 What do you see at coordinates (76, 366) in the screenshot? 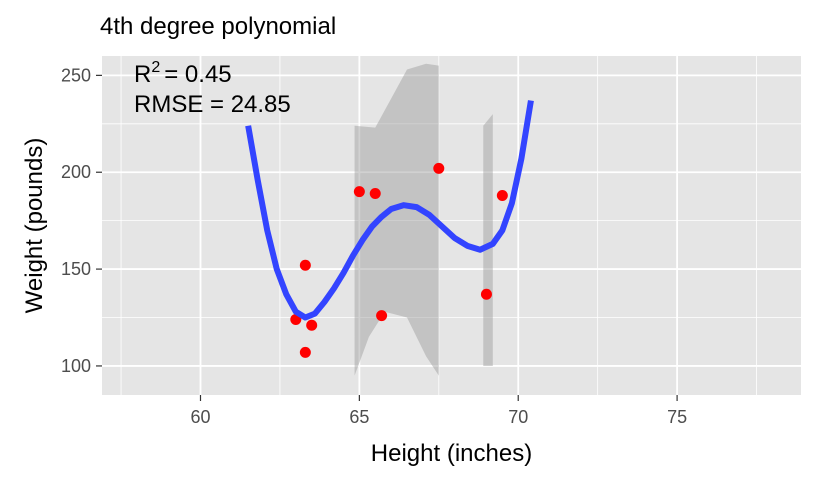
I see `y-tick-label: 100` at bounding box center [76, 366].